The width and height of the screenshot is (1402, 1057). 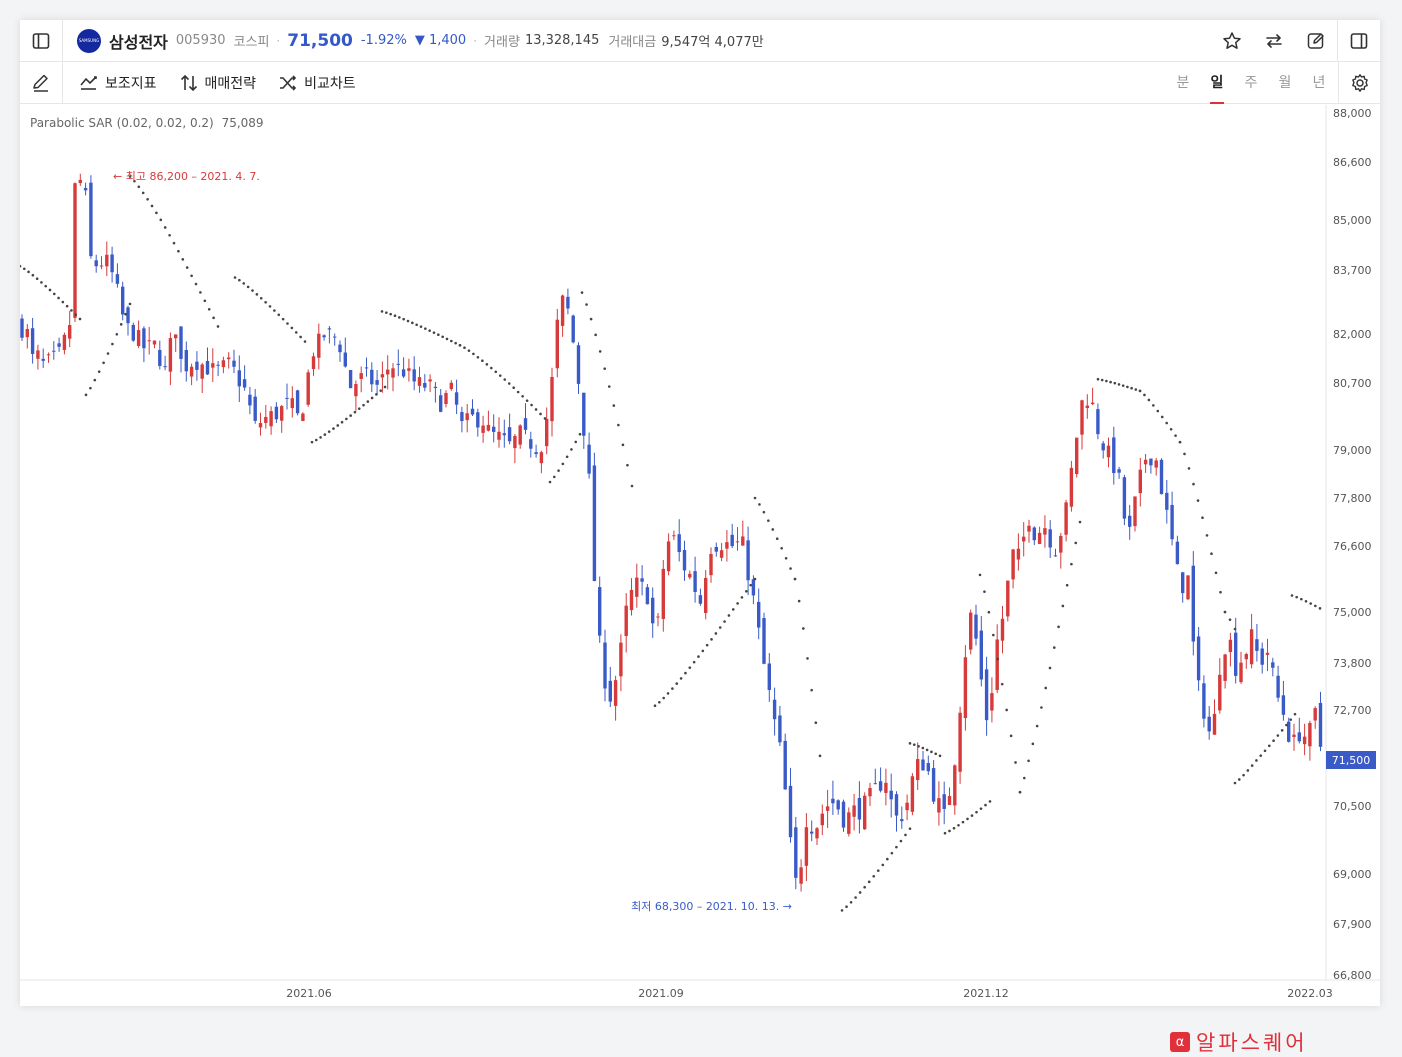 I want to click on edit-icon, so click(x=1315, y=41).